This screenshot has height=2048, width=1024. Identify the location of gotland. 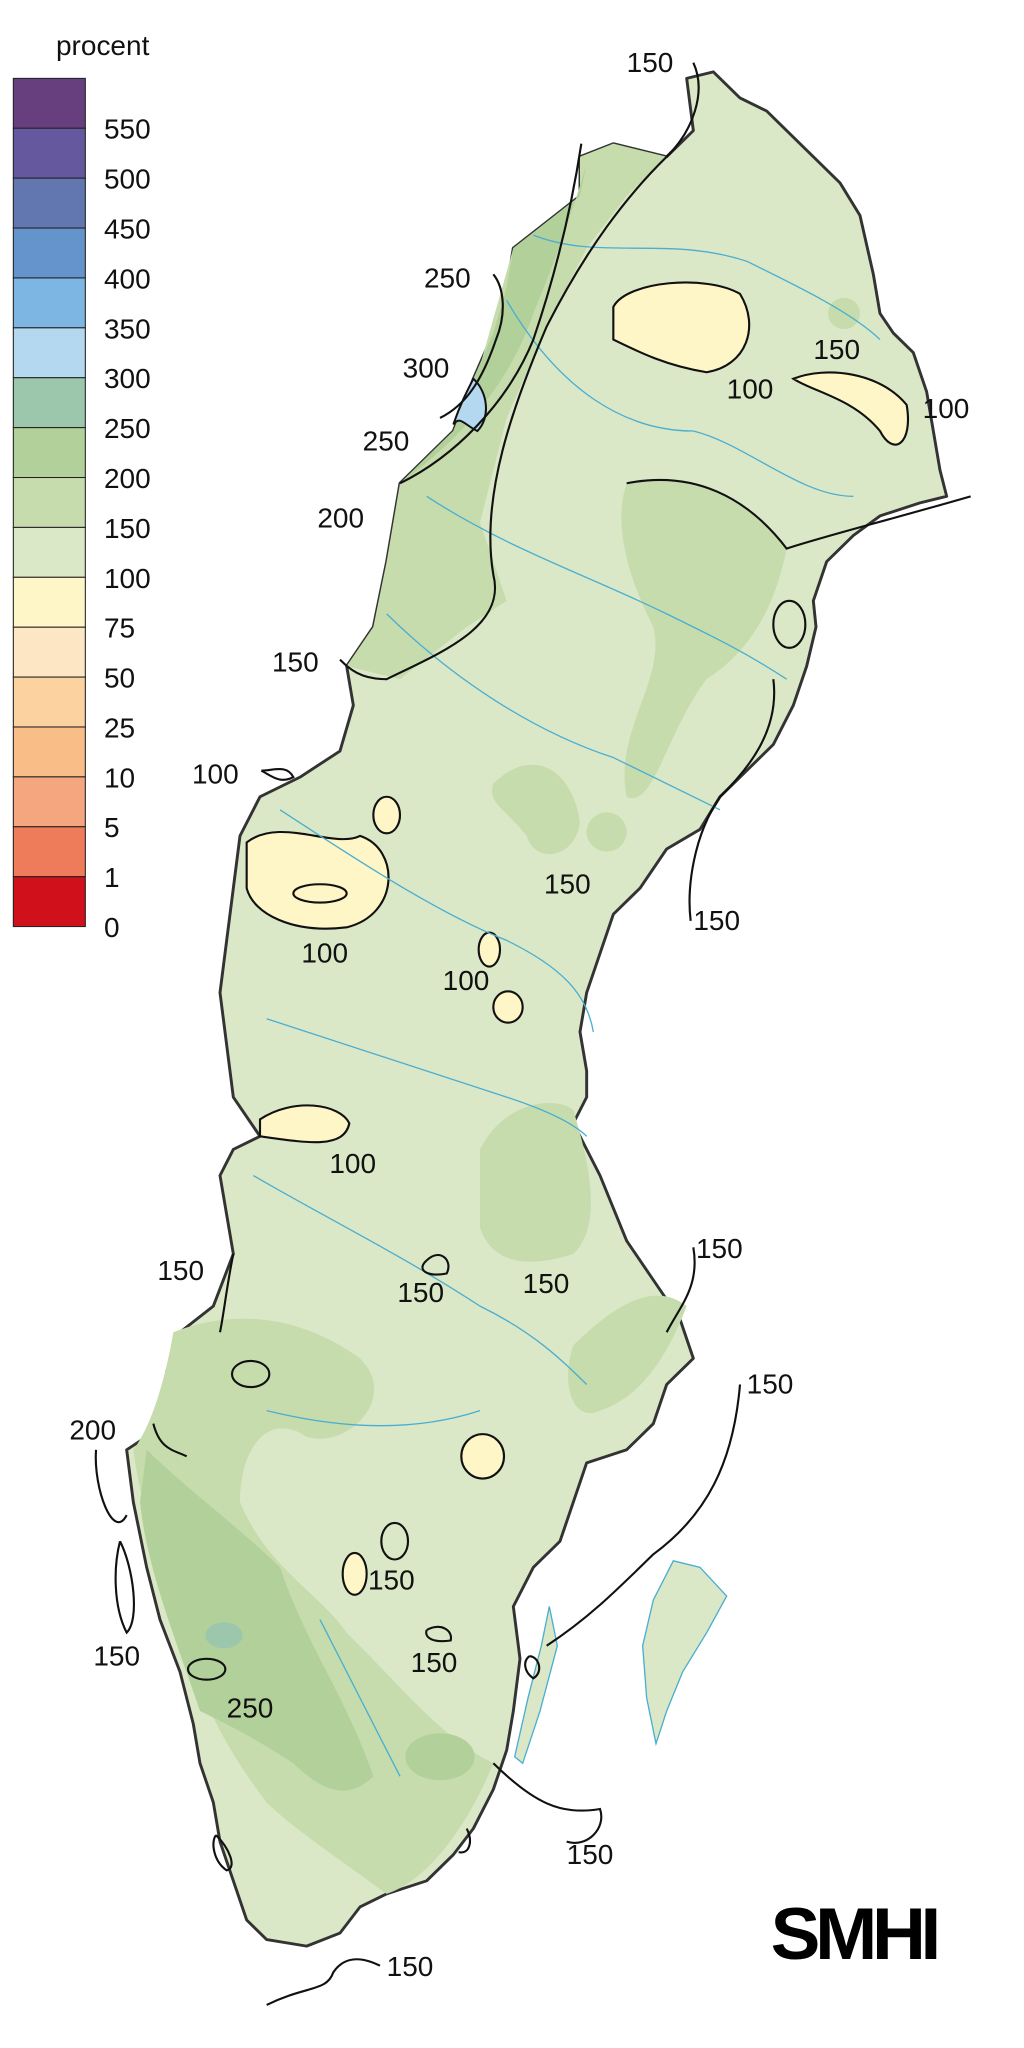
(684, 1653).